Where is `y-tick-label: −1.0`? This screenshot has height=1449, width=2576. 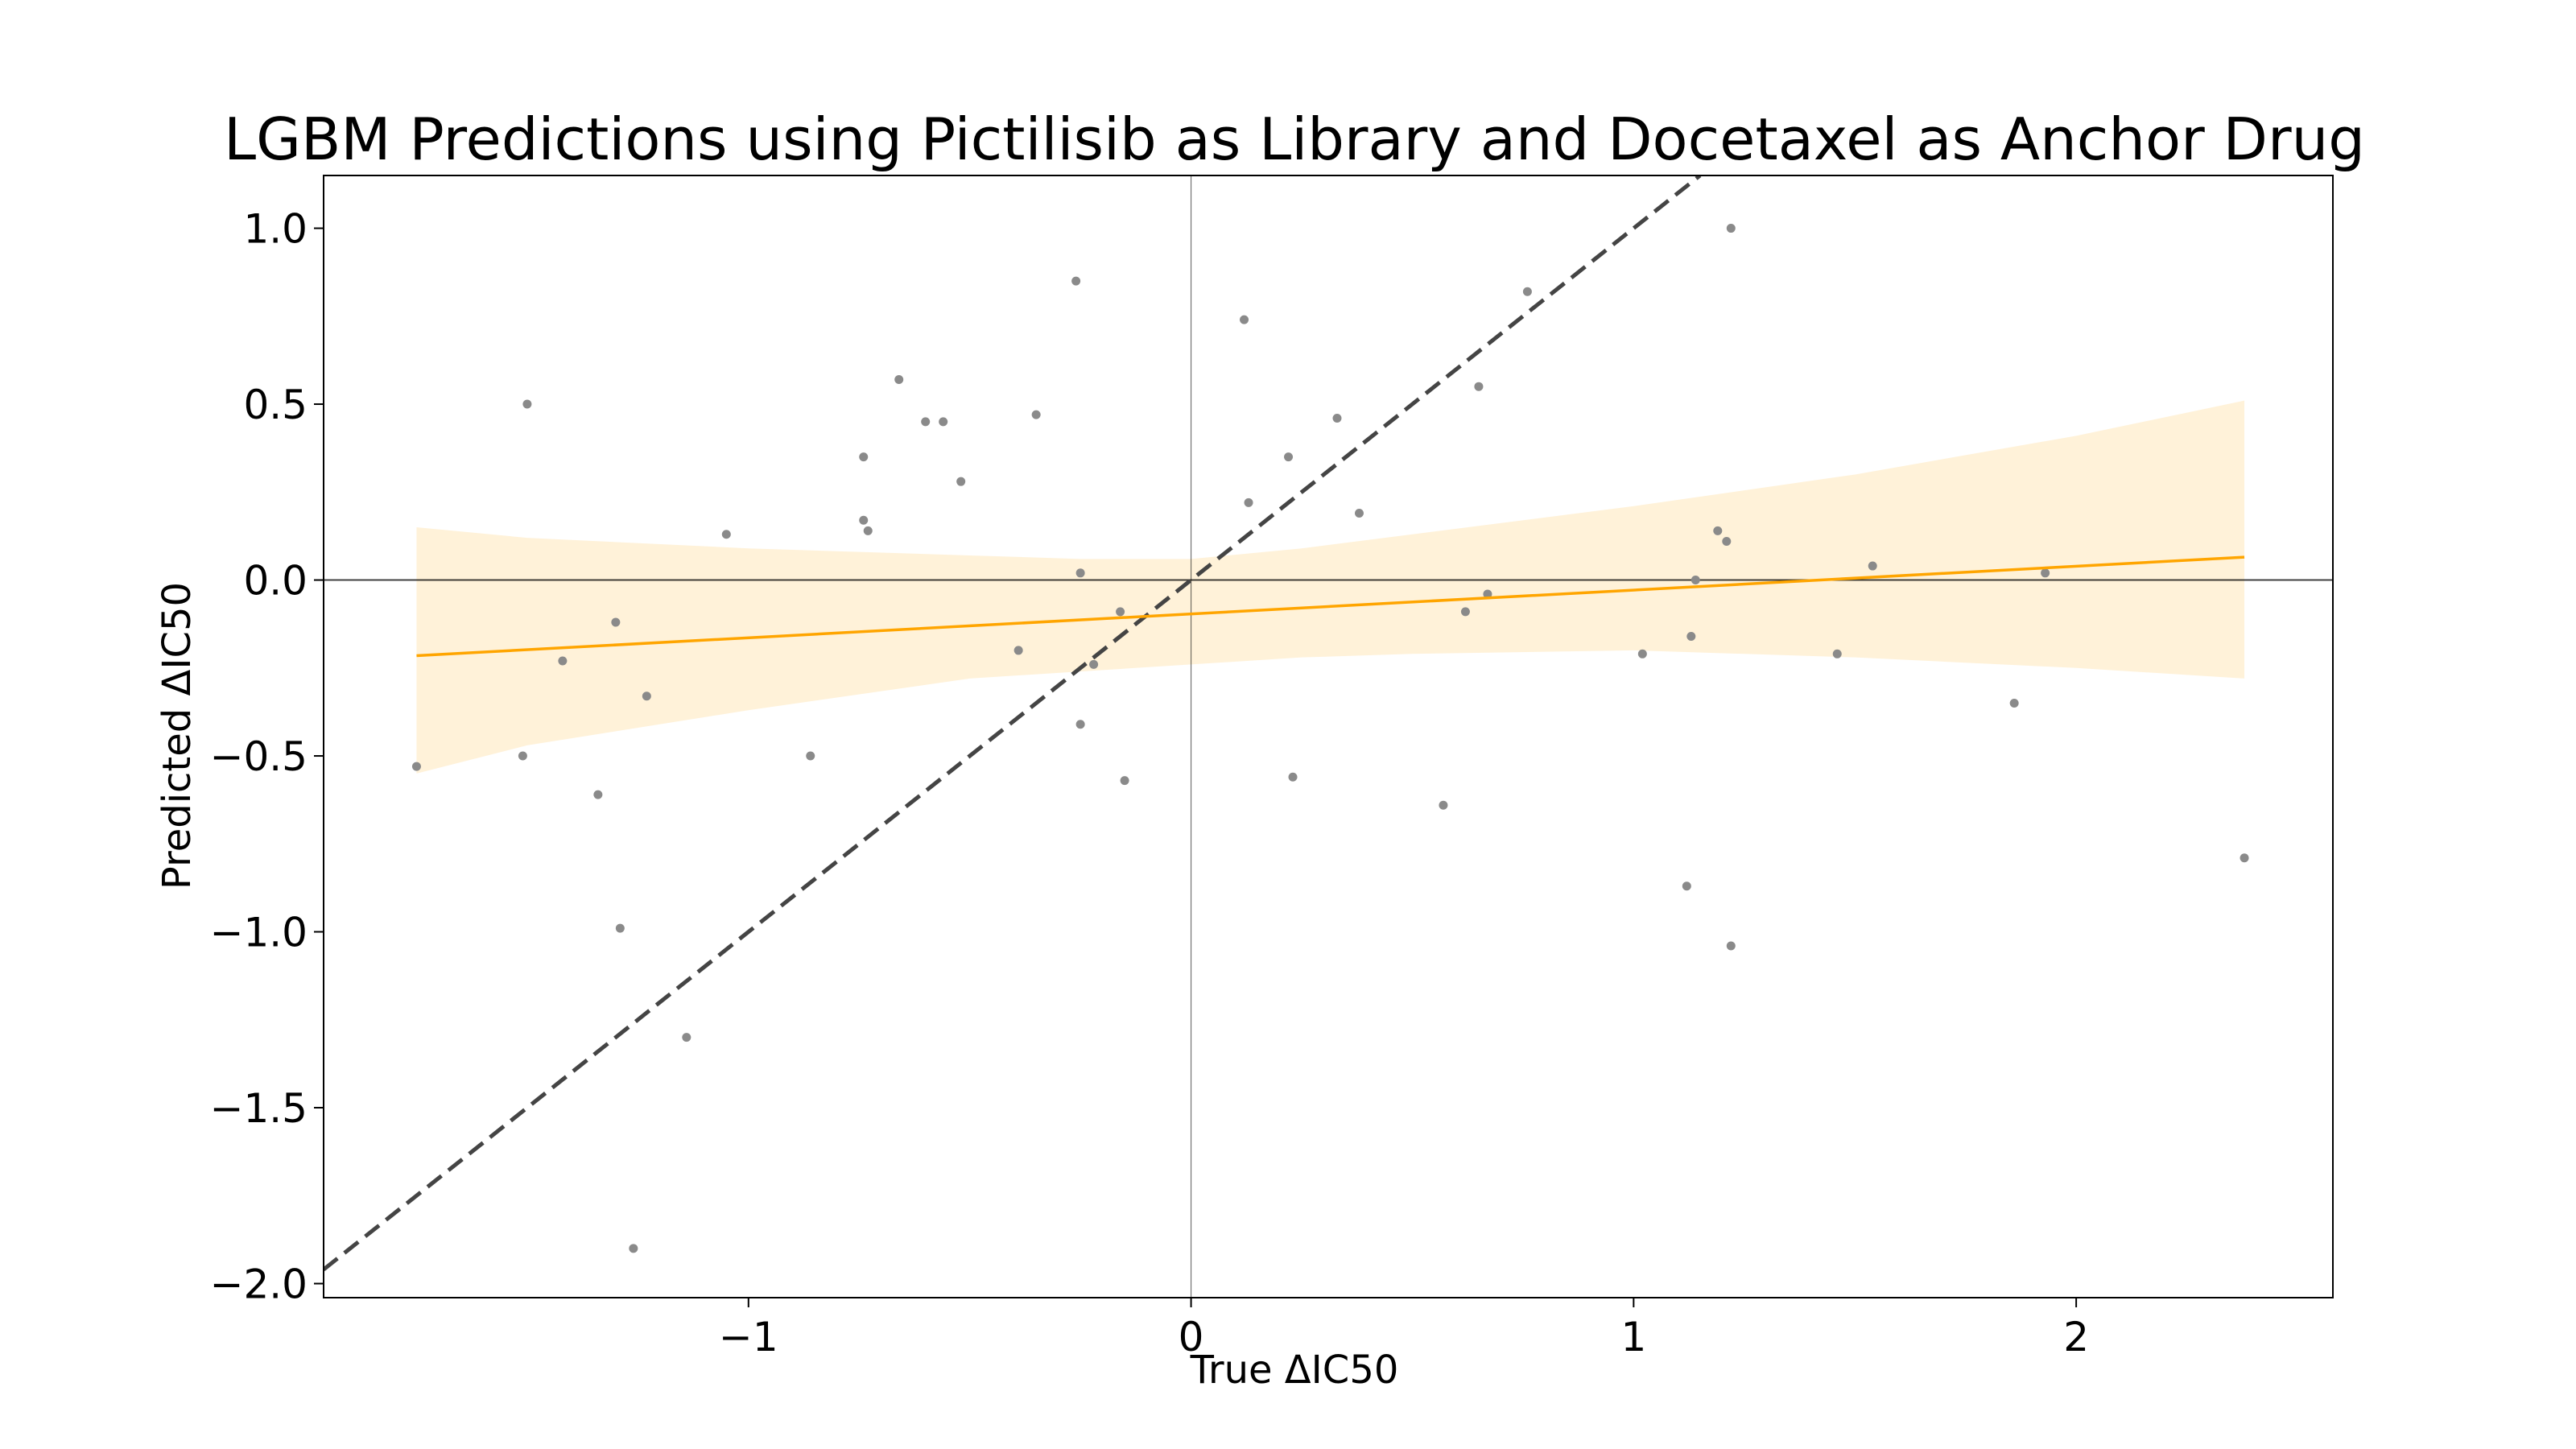 y-tick-label: −1.0 is located at coordinates (259, 933).